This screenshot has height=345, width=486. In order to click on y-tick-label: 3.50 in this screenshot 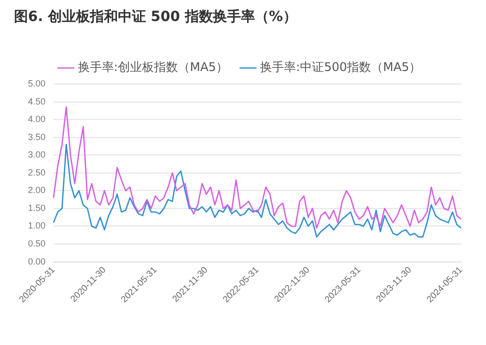, I will do `click(37, 137)`.